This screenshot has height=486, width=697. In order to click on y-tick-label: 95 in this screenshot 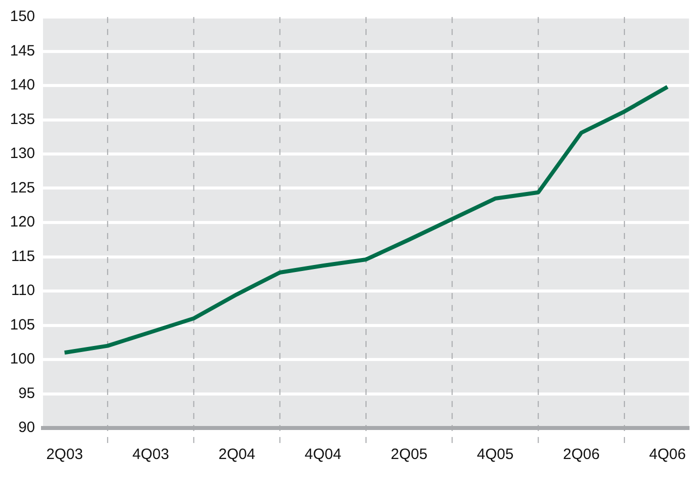, I will do `click(27, 393)`.